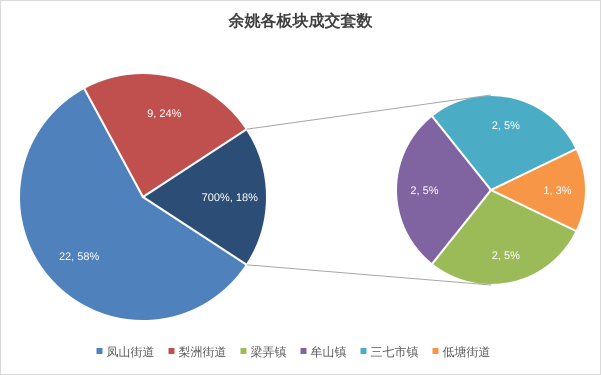  What do you see at coordinates (328, 352) in the screenshot?
I see `legend-label: 牟山镇` at bounding box center [328, 352].